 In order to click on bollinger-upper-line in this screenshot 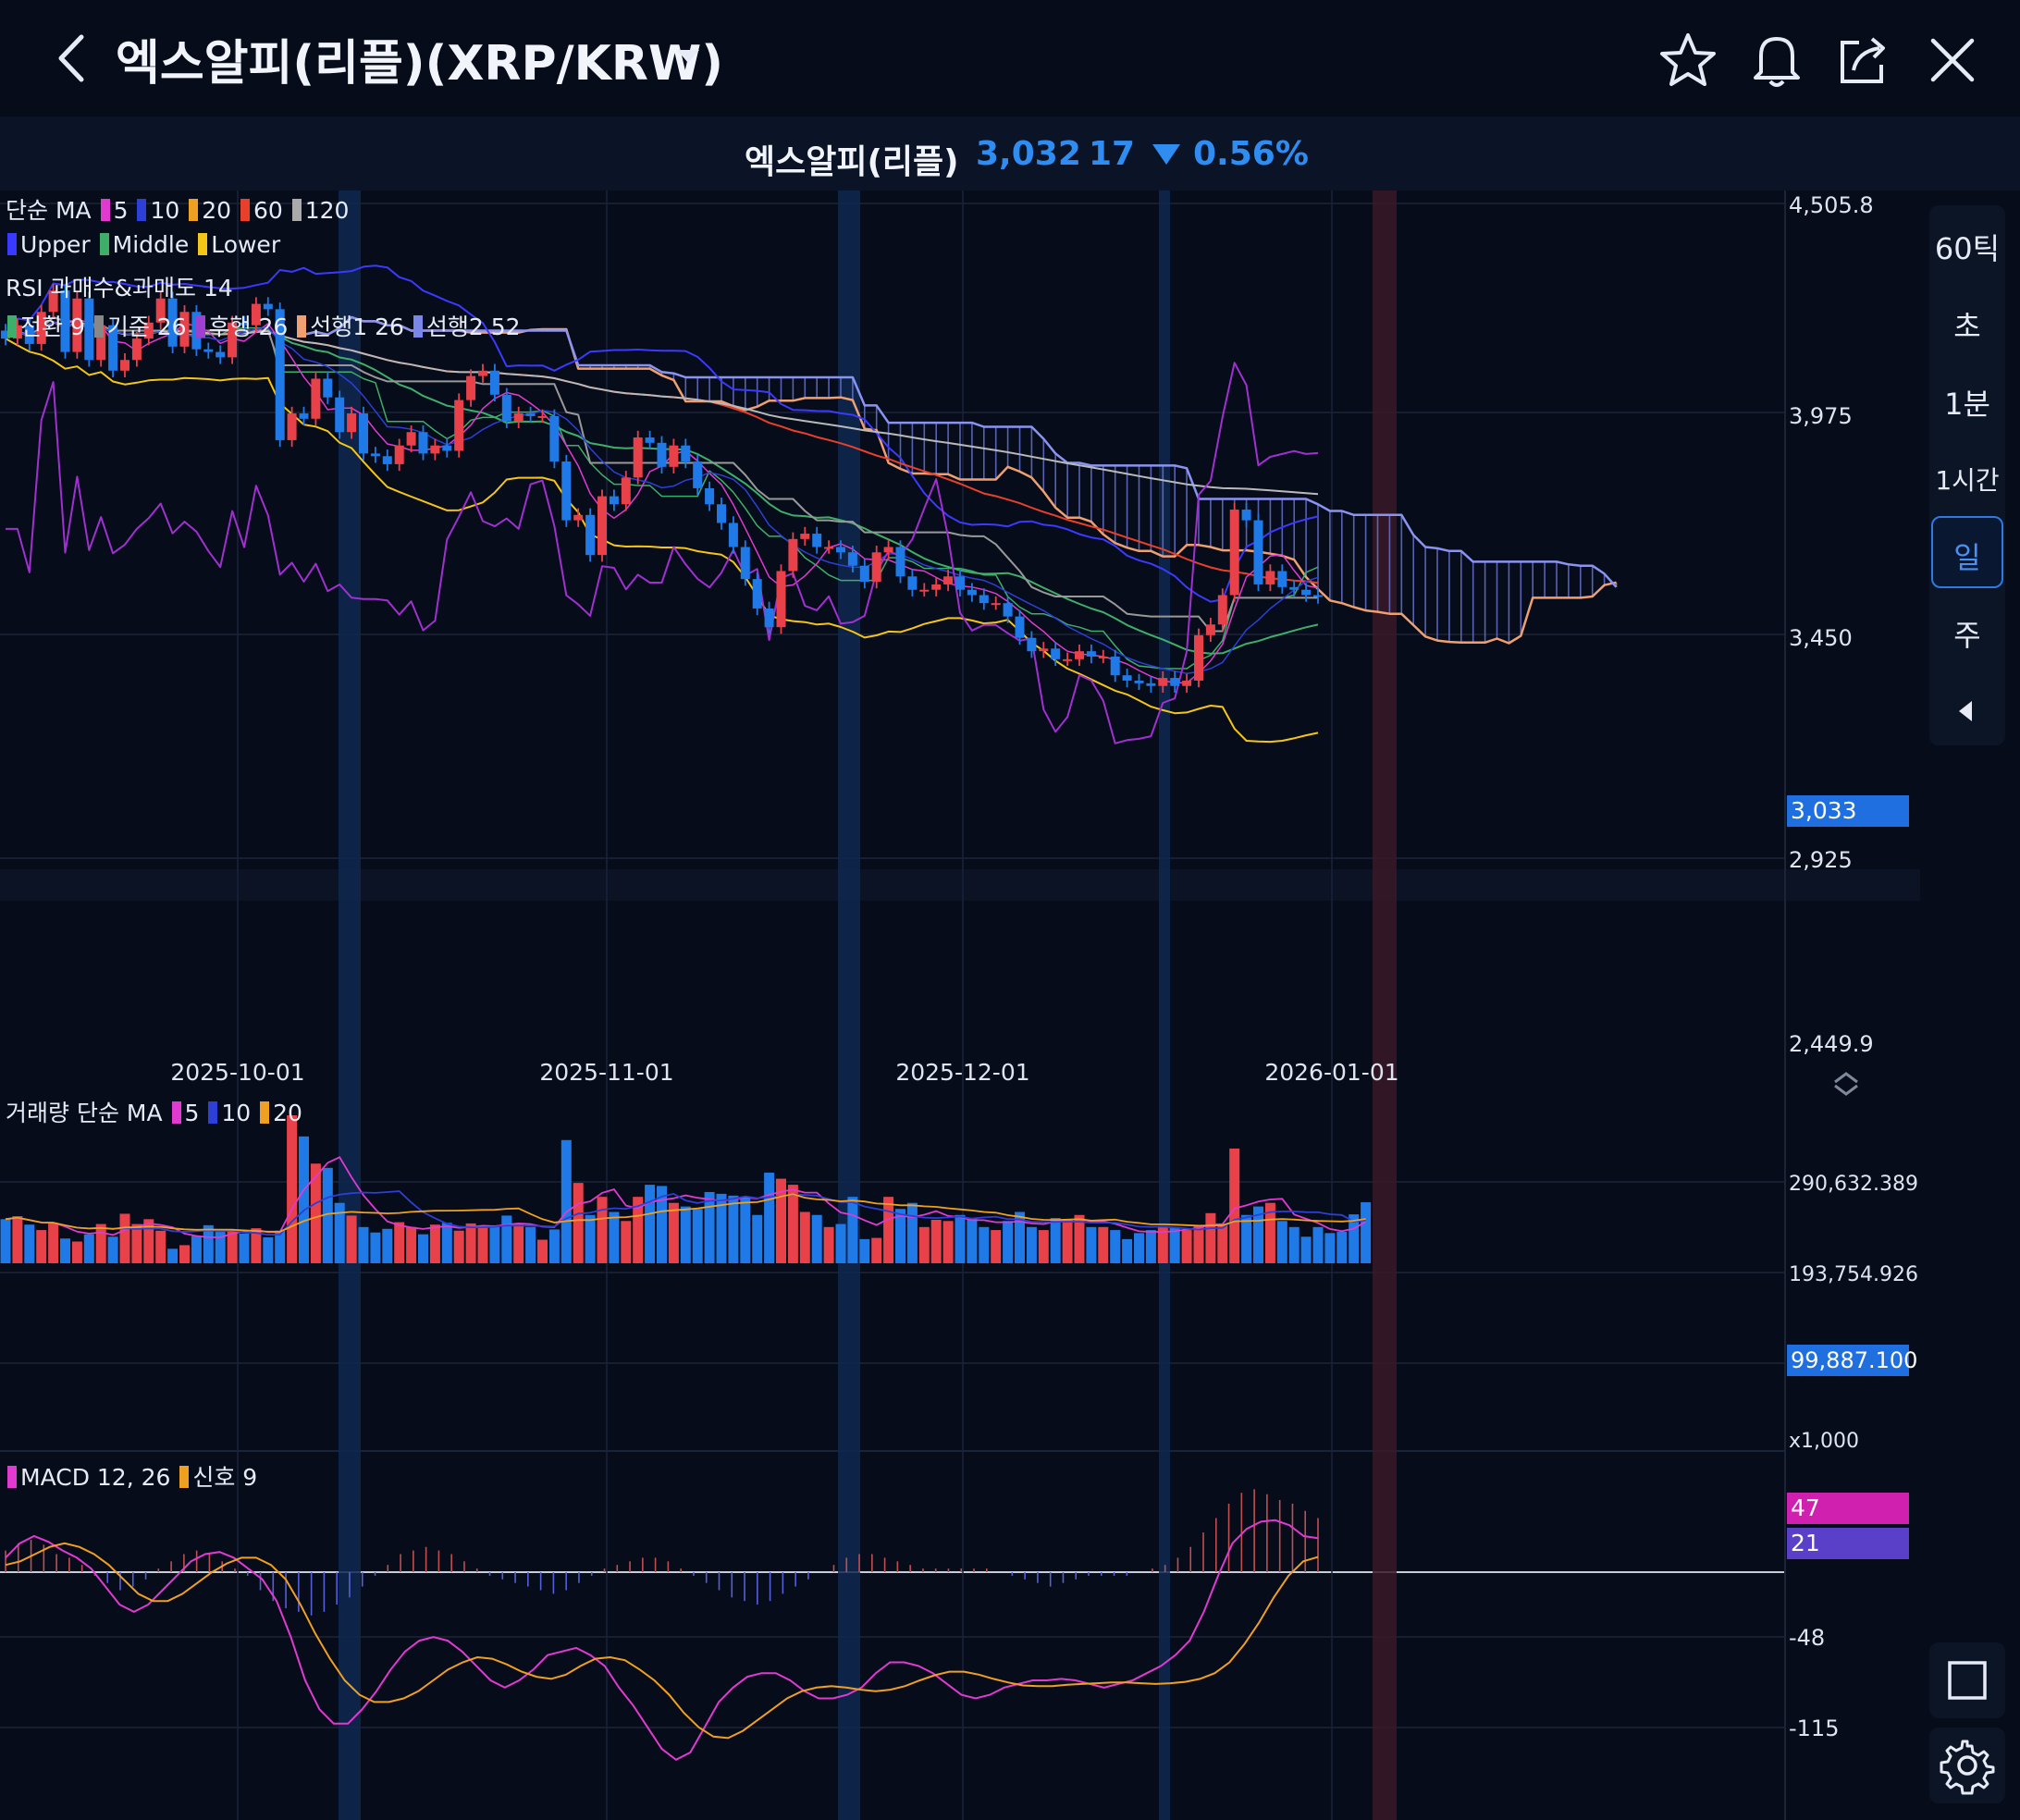, I will do `click(662, 433)`.